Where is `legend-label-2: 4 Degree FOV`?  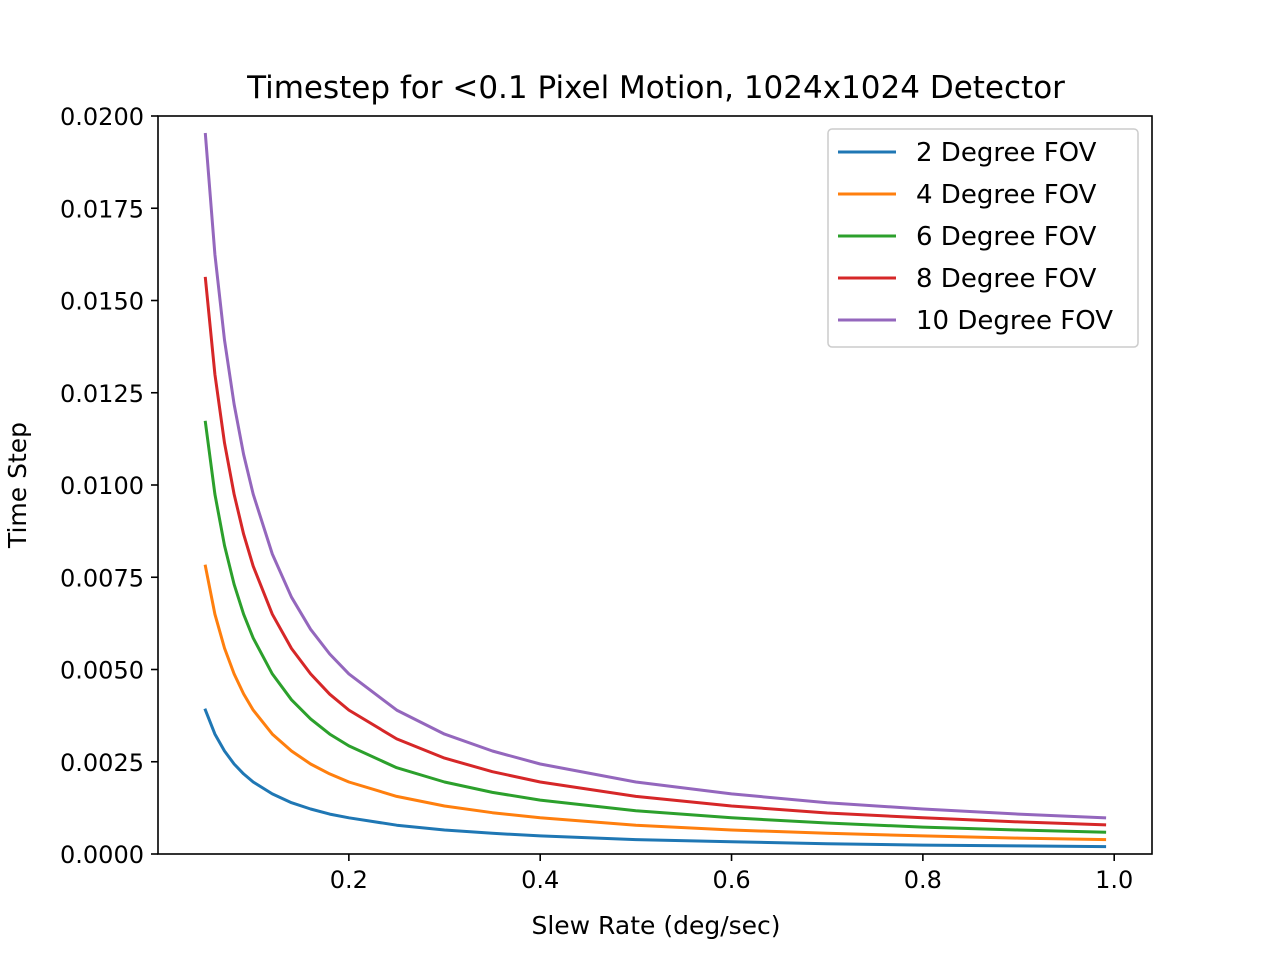 legend-label-2: 4 Degree FOV is located at coordinates (1006, 195).